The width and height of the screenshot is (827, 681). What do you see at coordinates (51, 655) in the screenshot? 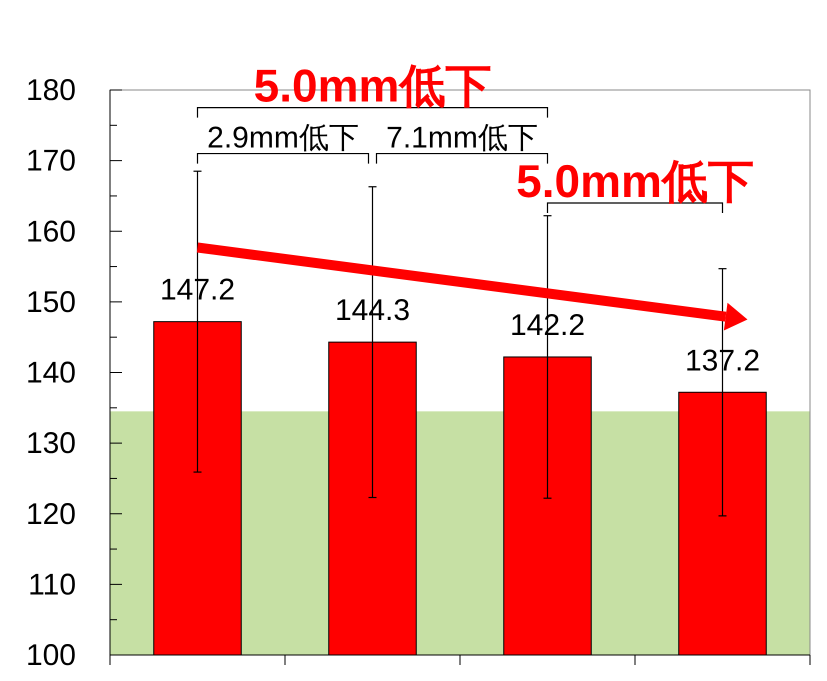
I see `y-tick-label: 100` at bounding box center [51, 655].